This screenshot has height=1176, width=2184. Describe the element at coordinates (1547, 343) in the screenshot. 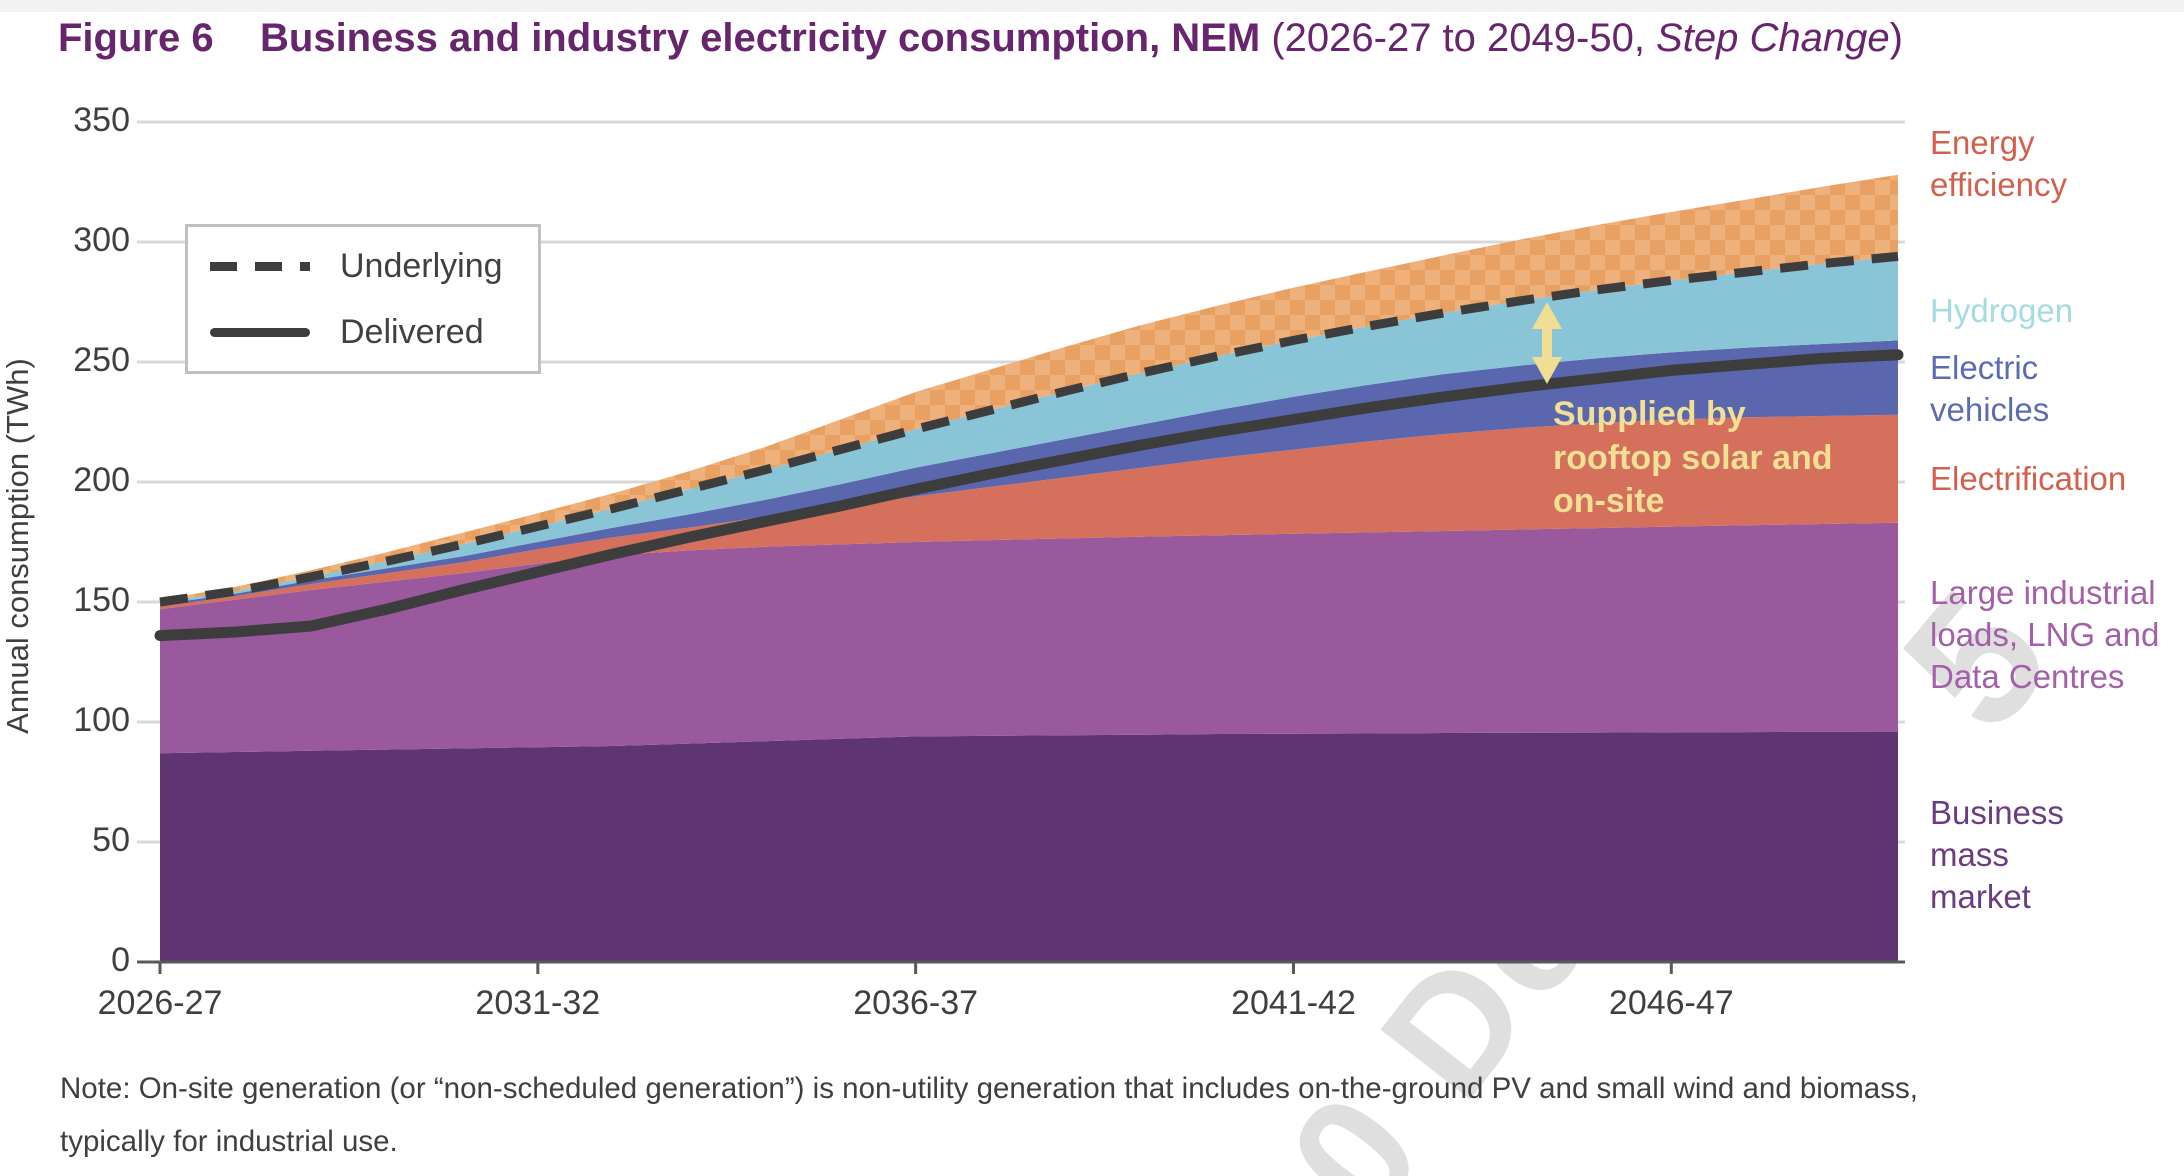

I see `rooftop-solar-arrow` at that location.